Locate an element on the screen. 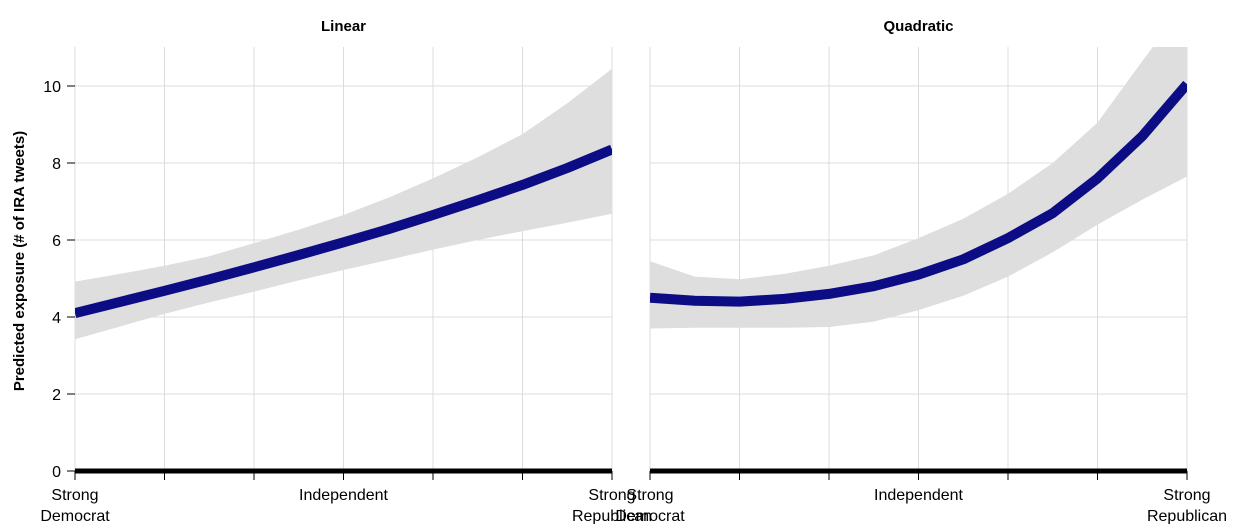  y-tick-label: 4 is located at coordinates (56, 318).